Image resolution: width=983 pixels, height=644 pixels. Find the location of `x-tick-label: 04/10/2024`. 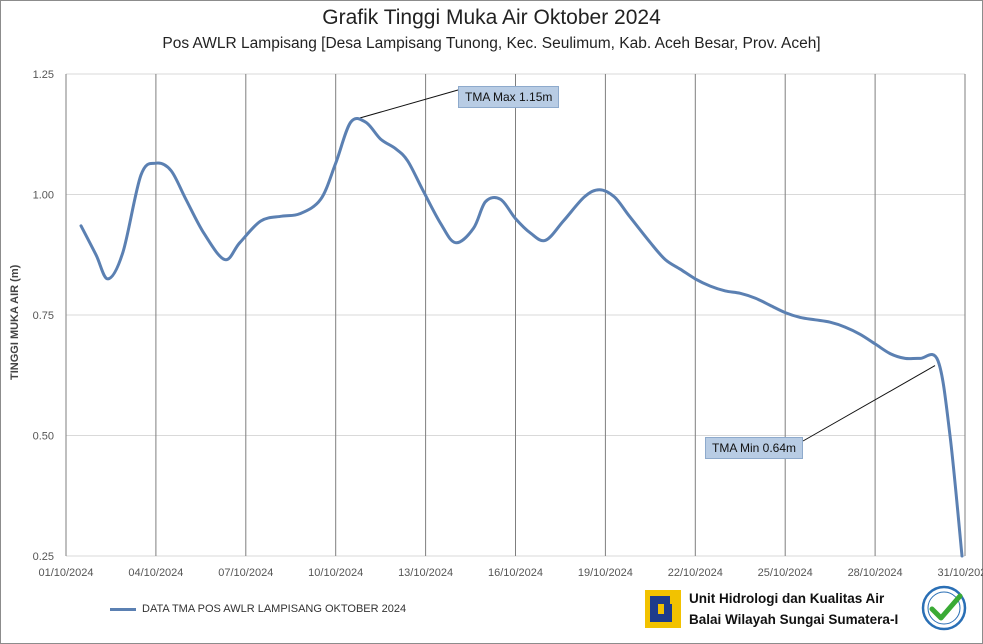

x-tick-label: 04/10/2024 is located at coordinates (155, 573).